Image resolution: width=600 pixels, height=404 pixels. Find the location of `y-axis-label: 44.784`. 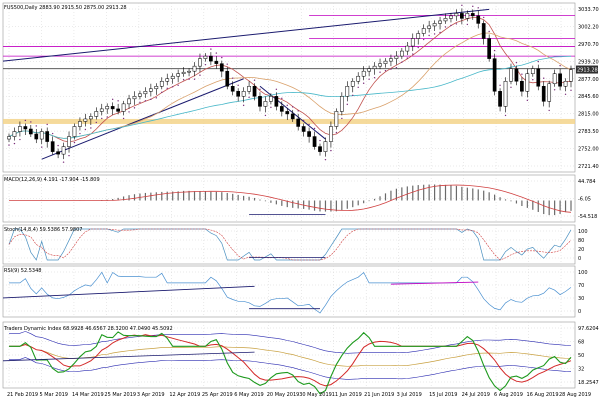

y-axis-label: 44.784 is located at coordinates (587, 182).